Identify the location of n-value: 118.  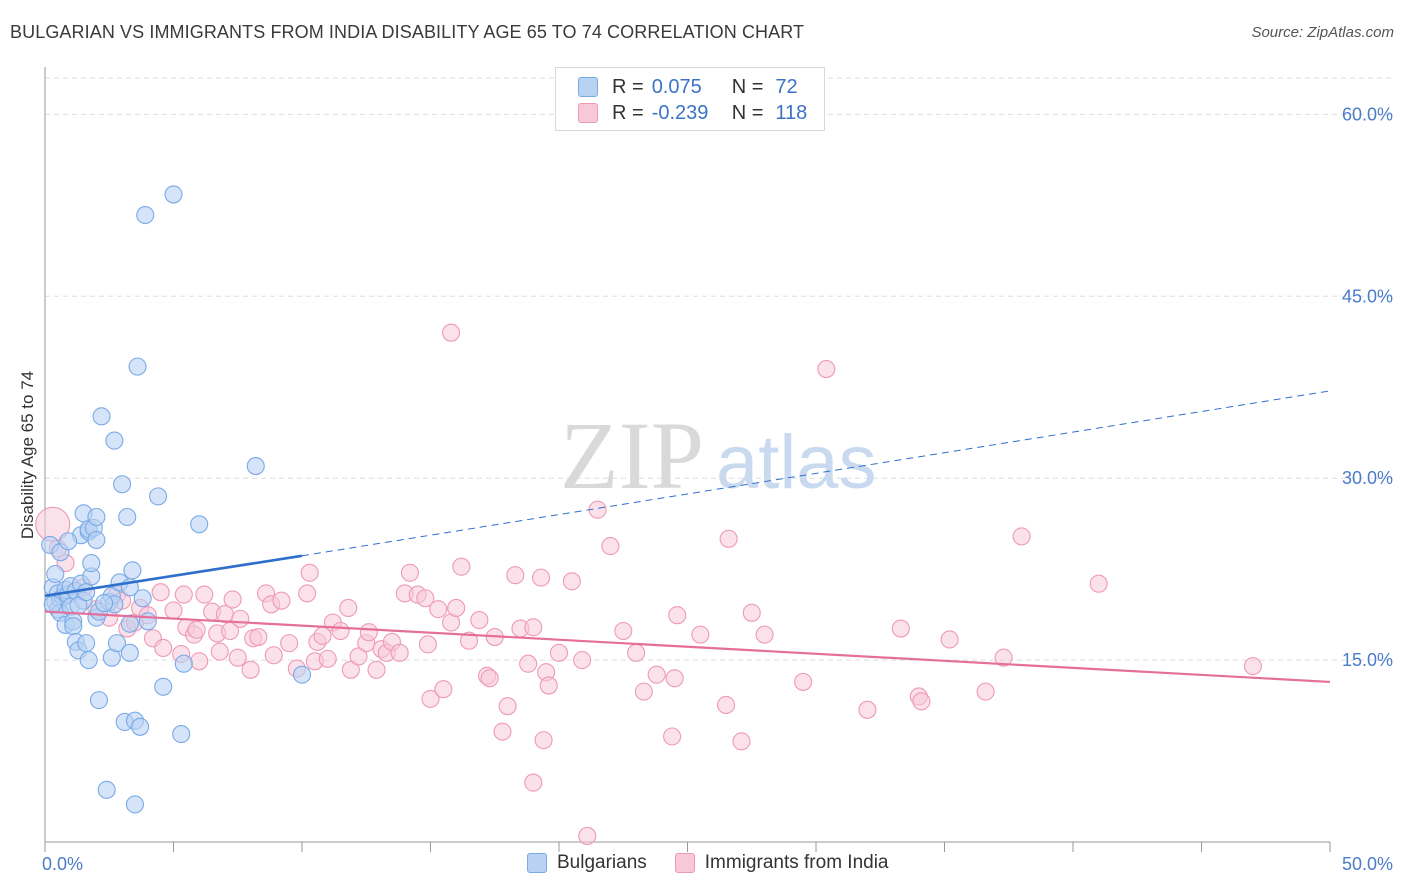
(791, 112).